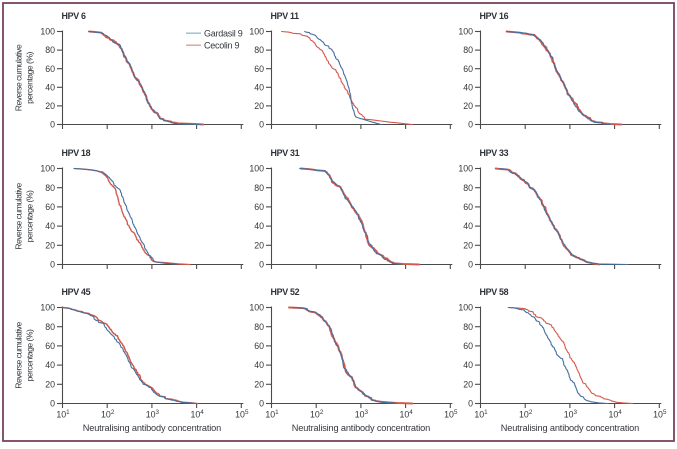 The width and height of the screenshot is (677, 449). Describe the element at coordinates (76, 153) in the screenshot. I see `svg-text: HPV 18` at that location.